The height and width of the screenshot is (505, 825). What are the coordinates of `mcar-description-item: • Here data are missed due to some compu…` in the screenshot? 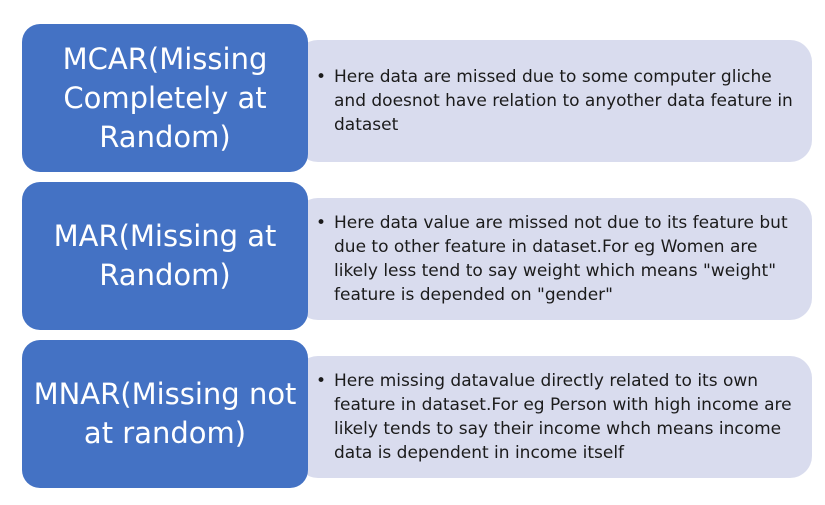 It's located at (560, 101).